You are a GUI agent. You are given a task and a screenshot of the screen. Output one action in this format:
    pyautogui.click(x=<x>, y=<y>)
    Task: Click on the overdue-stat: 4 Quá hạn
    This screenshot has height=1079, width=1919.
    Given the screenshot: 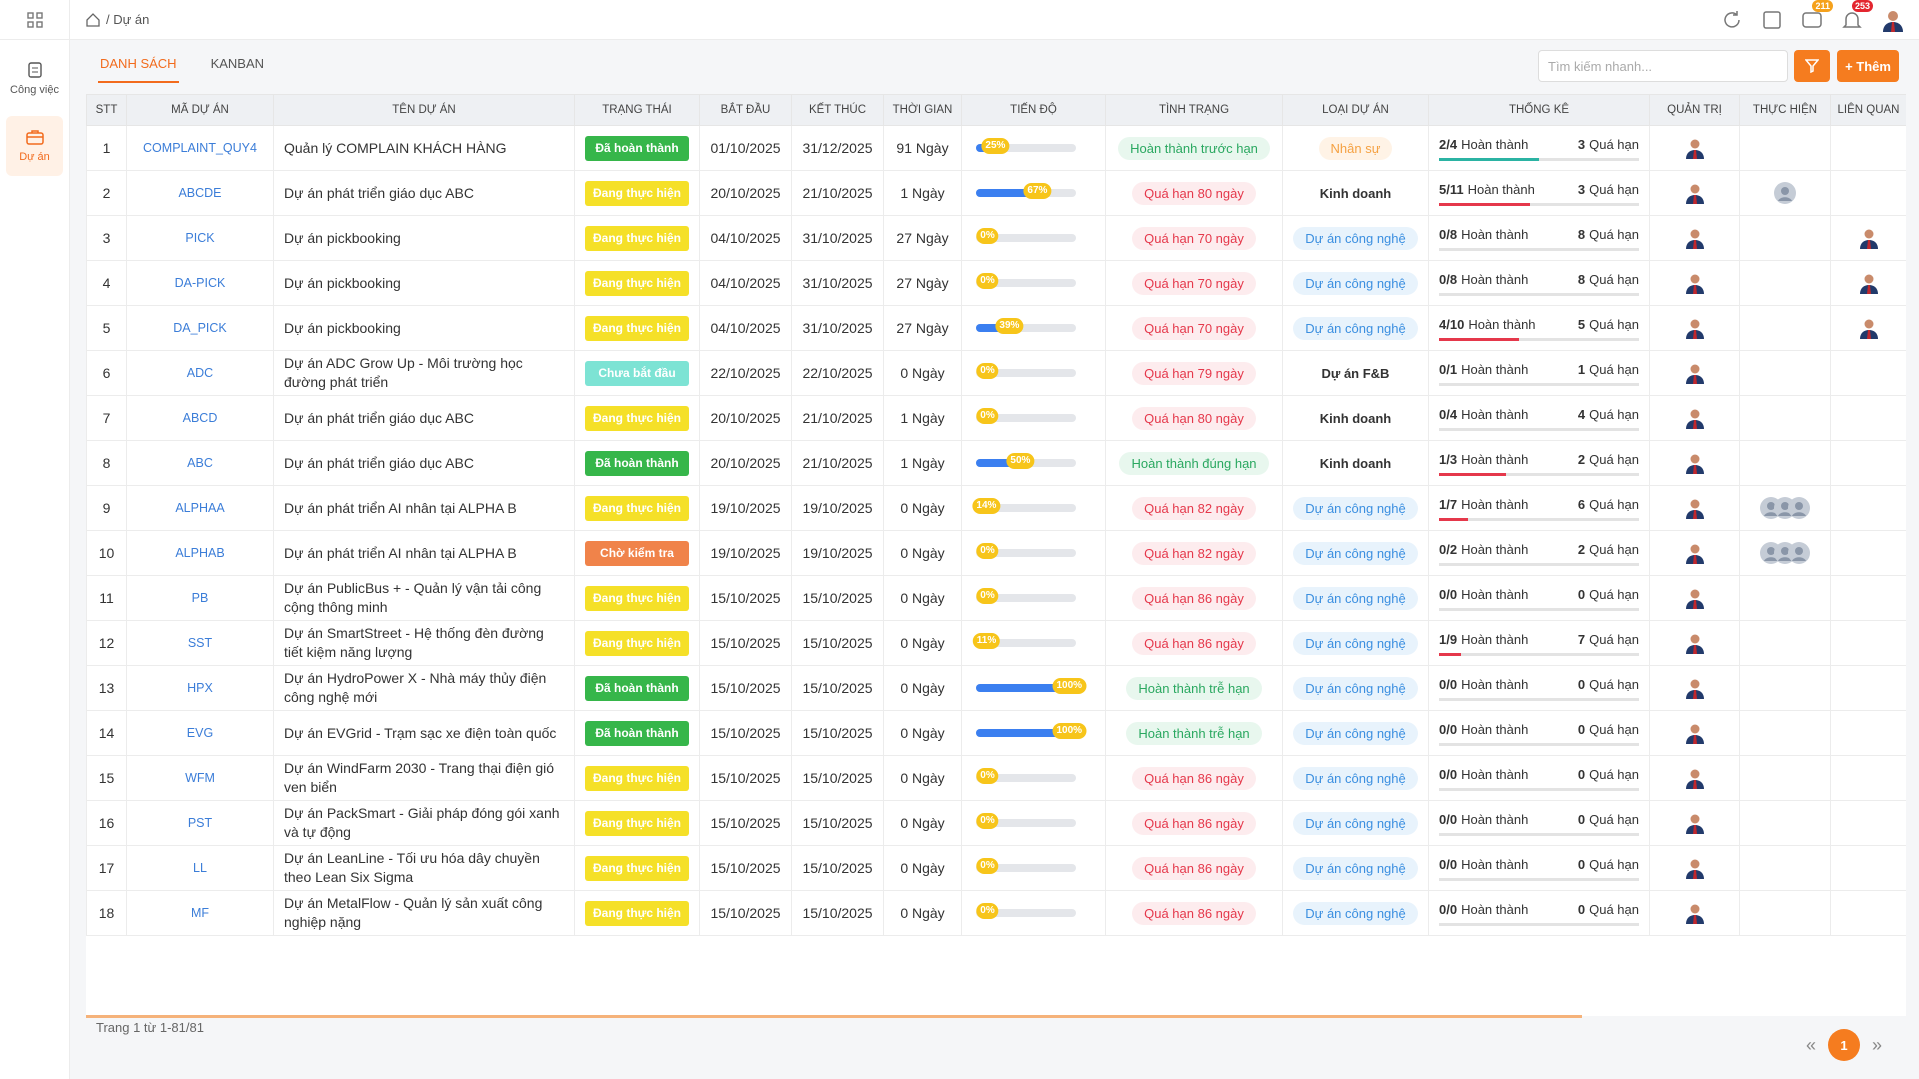 What is the action you would take?
    pyautogui.click(x=1608, y=414)
    